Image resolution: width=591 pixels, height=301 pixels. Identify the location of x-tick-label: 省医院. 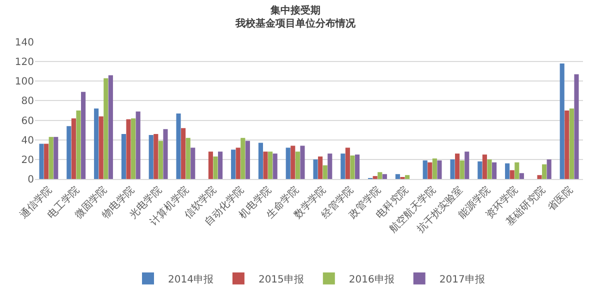
(560, 199).